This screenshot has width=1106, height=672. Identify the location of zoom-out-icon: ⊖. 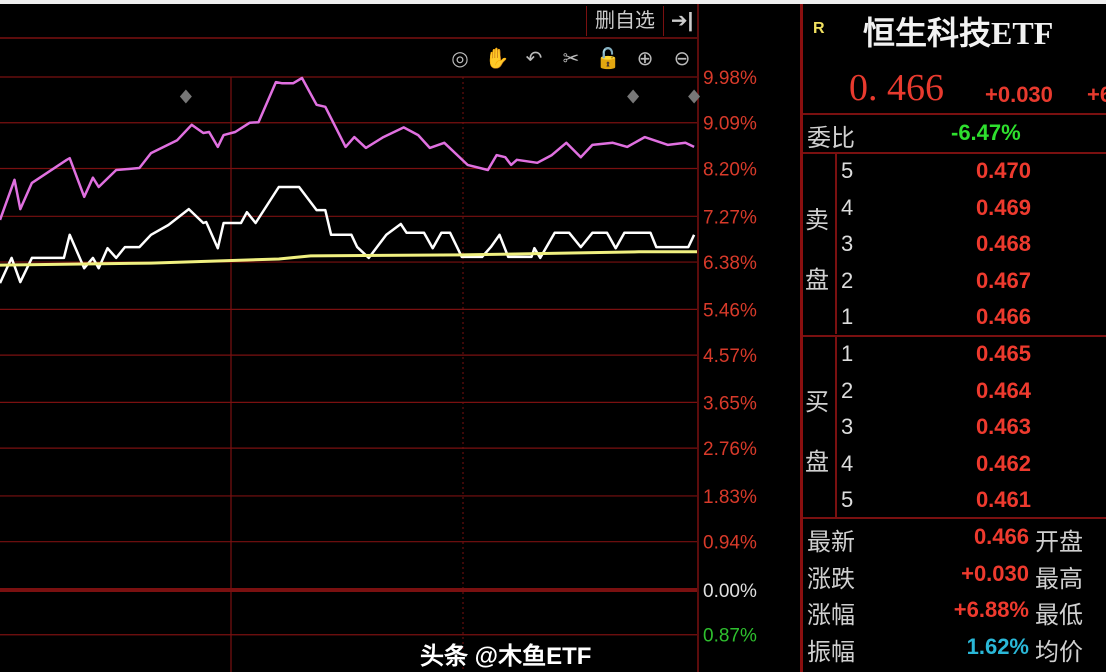
(682, 59).